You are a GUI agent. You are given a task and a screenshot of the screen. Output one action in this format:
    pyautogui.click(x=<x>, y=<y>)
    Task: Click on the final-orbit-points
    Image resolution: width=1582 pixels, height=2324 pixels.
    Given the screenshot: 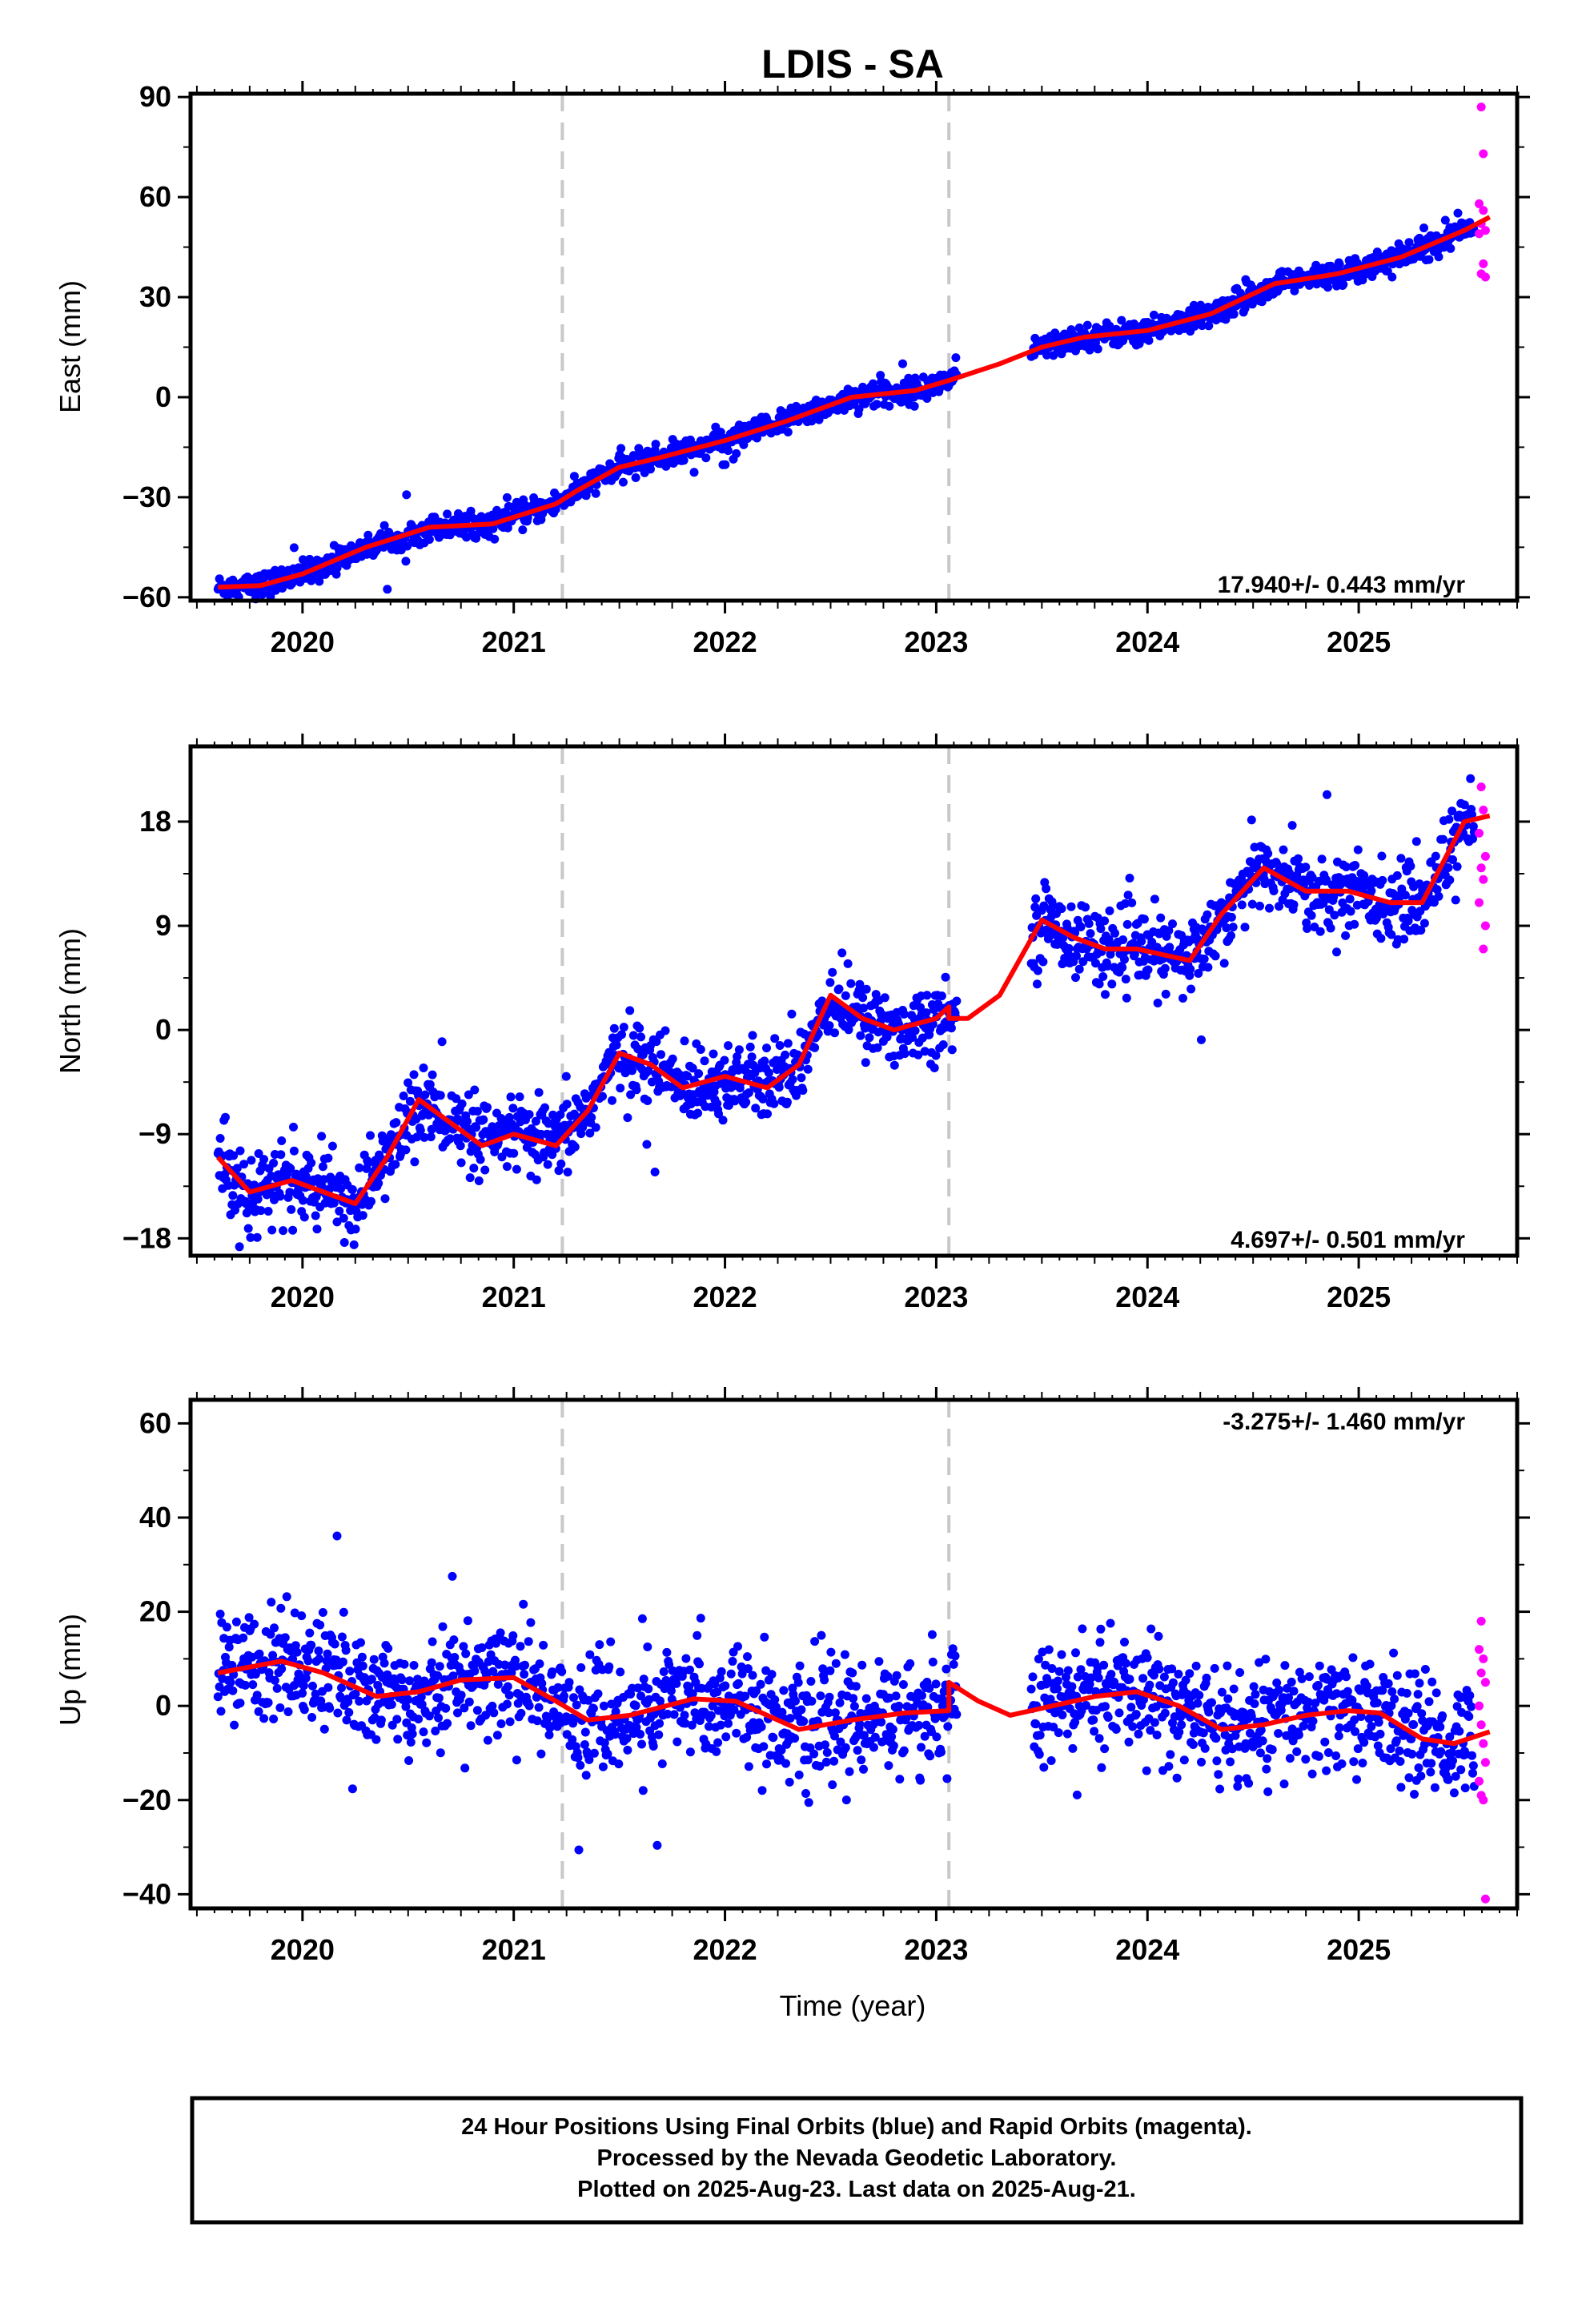 What is the action you would take?
    pyautogui.click(x=846, y=406)
    